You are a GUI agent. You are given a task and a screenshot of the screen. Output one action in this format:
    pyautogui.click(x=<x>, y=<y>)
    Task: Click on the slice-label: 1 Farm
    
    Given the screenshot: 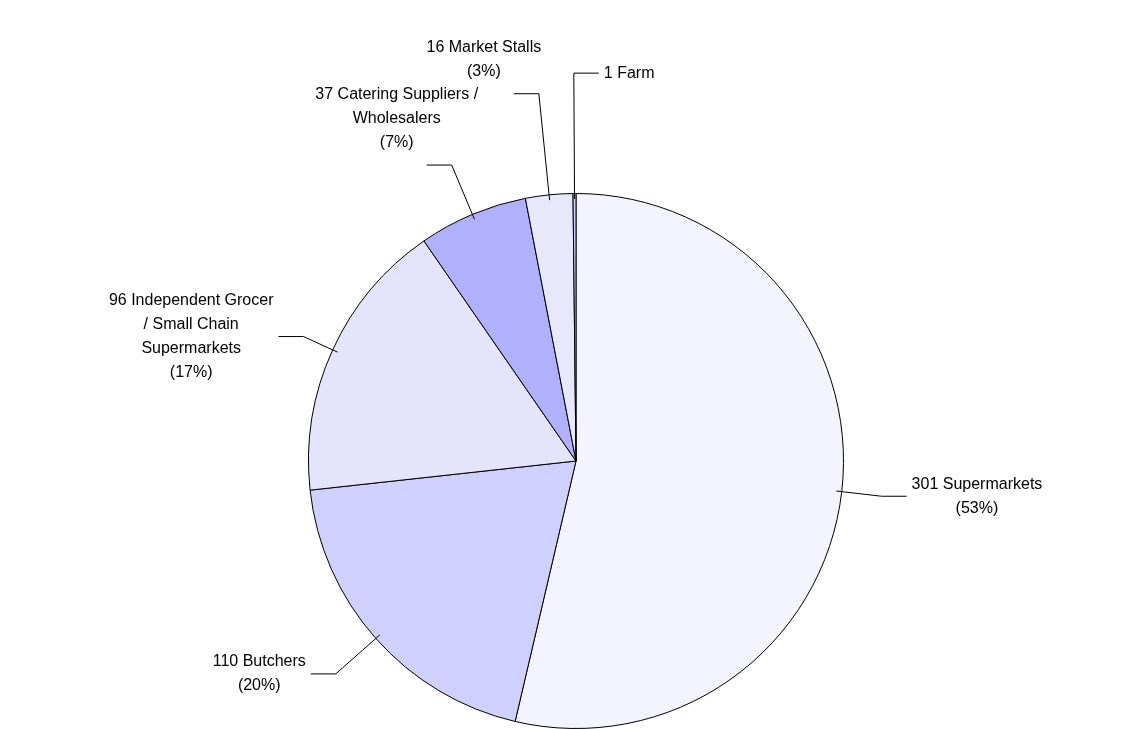 What is the action you would take?
    pyautogui.click(x=629, y=72)
    